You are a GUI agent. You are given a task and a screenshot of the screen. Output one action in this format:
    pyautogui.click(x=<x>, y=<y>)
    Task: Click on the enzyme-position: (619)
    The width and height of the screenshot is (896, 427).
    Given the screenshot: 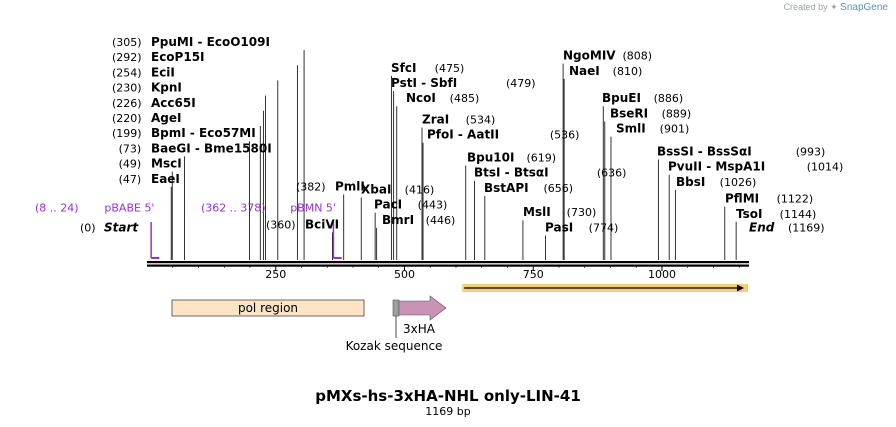 What is the action you would take?
    pyautogui.click(x=542, y=158)
    